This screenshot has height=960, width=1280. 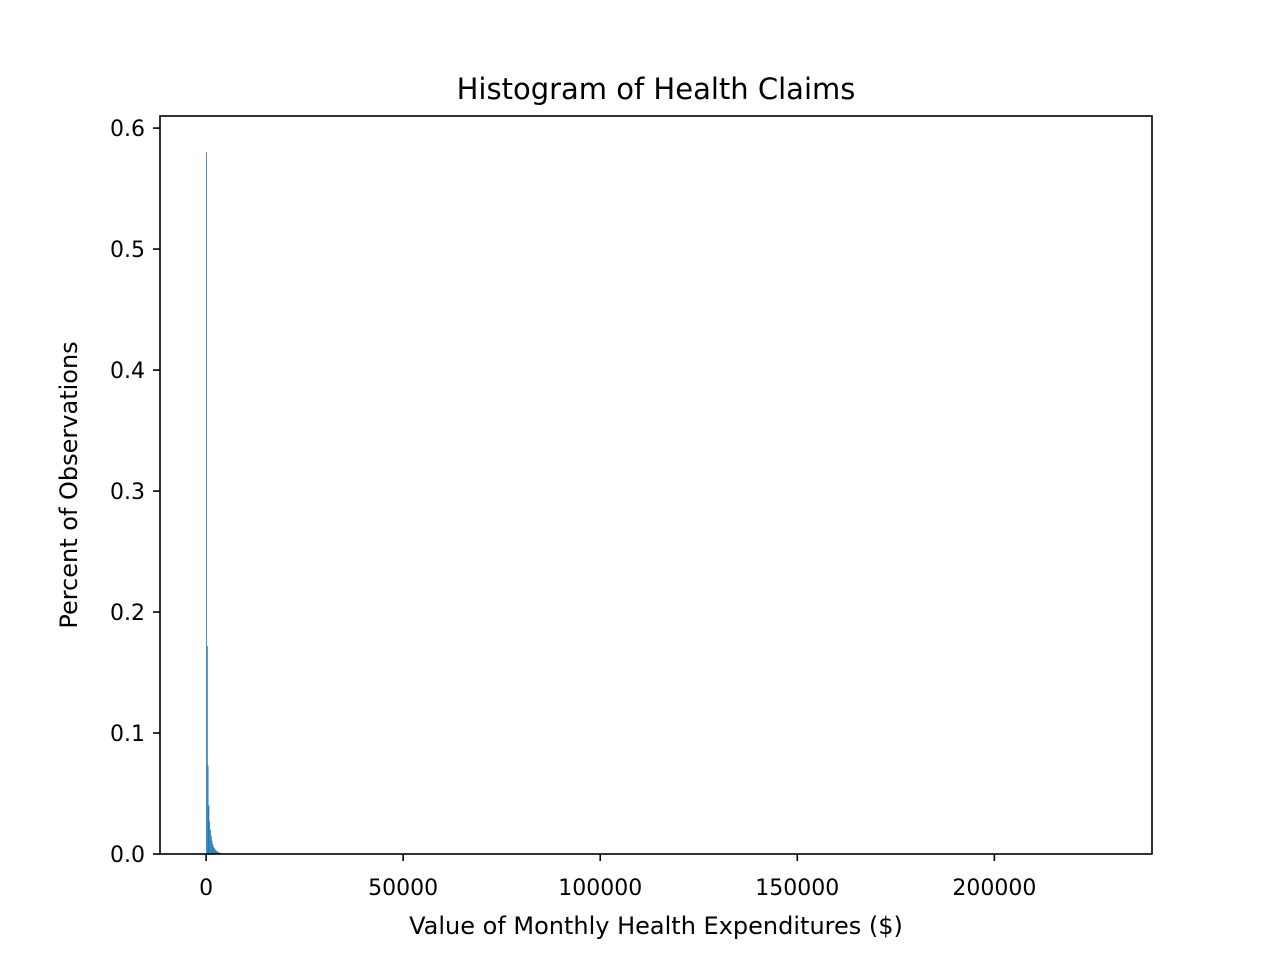 What do you see at coordinates (797, 888) in the screenshot?
I see `x-tick-label-3: 150000` at bounding box center [797, 888].